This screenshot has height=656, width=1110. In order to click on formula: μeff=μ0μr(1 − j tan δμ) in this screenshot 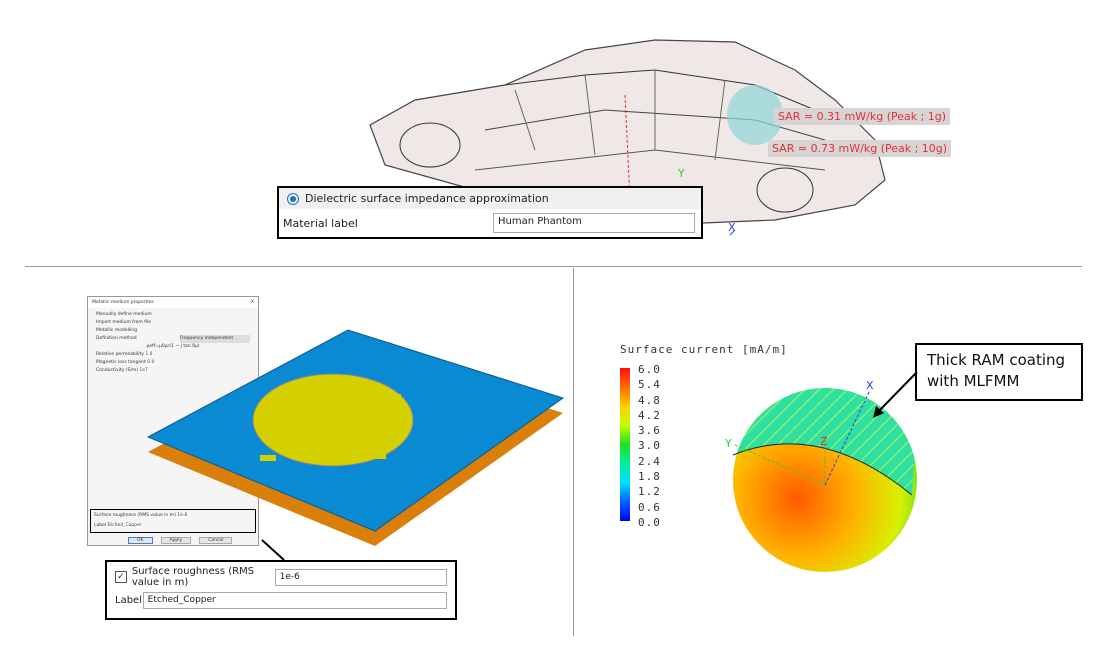, I will do `click(173, 346)`.